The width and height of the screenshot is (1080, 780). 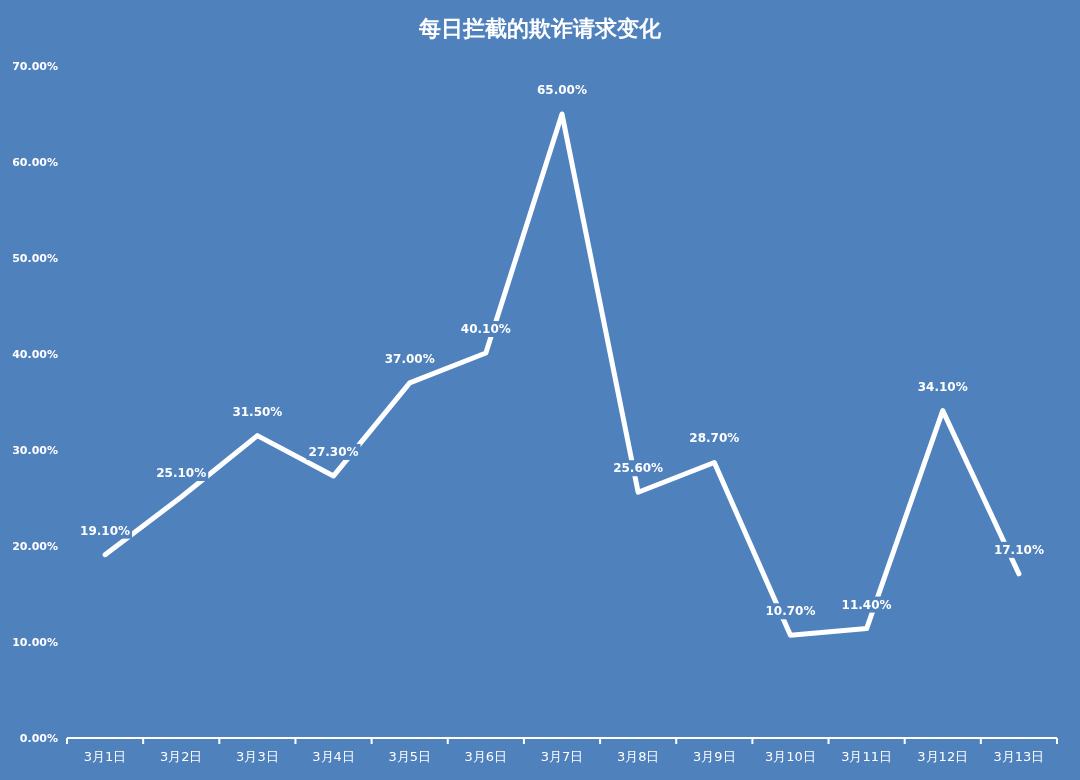 What do you see at coordinates (38, 738) in the screenshot?
I see `y-tick-label: 0.00%` at bounding box center [38, 738].